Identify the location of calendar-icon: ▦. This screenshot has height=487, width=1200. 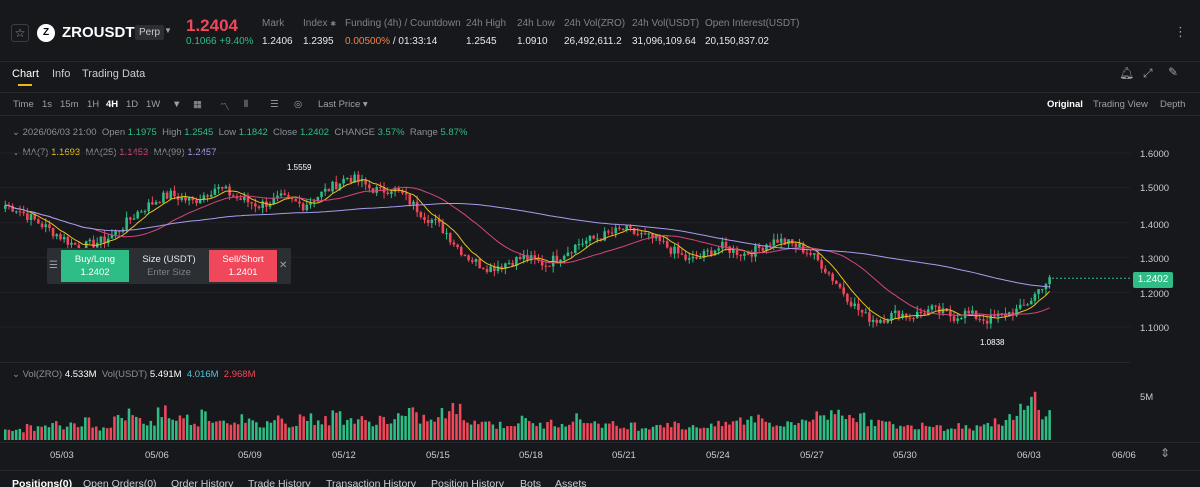
(197, 104).